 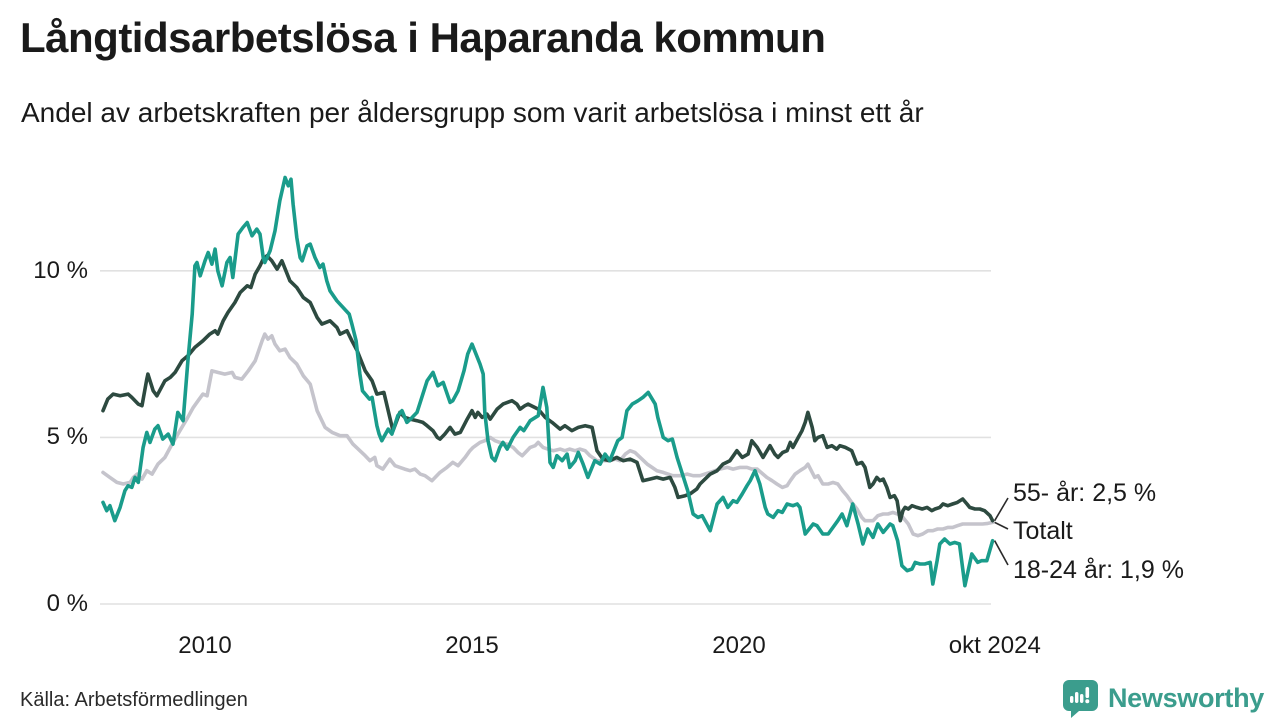 I want to click on leader-line-age55, so click(x=1001, y=509).